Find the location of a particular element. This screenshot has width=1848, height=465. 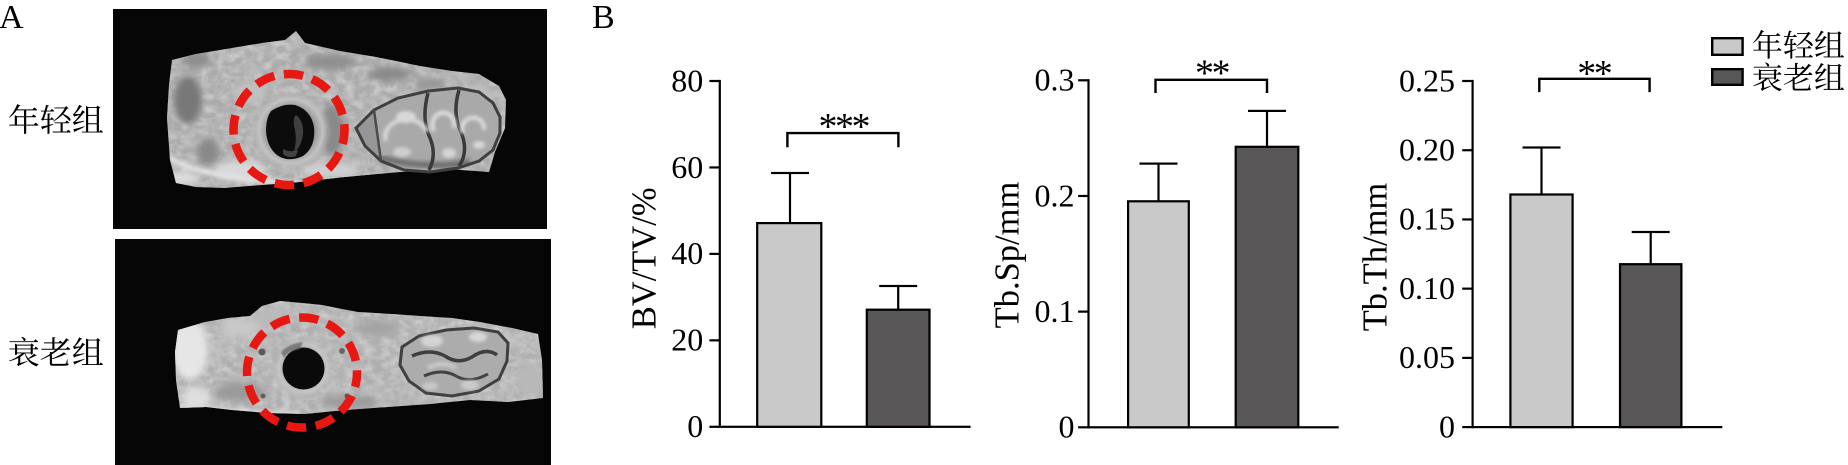

svg-text: 20 is located at coordinates (687, 340).